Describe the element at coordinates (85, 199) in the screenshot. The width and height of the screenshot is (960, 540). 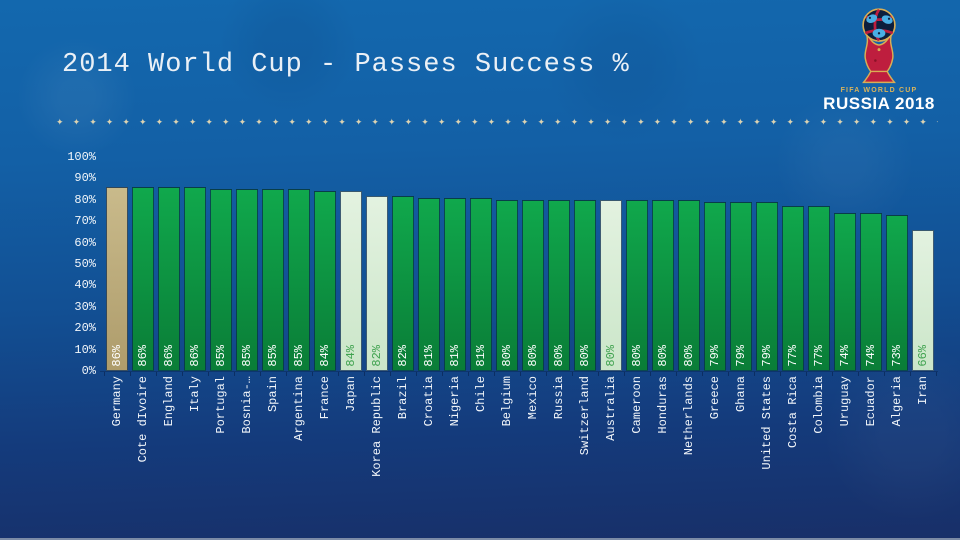
I see `y-tick-label: 80%` at that location.